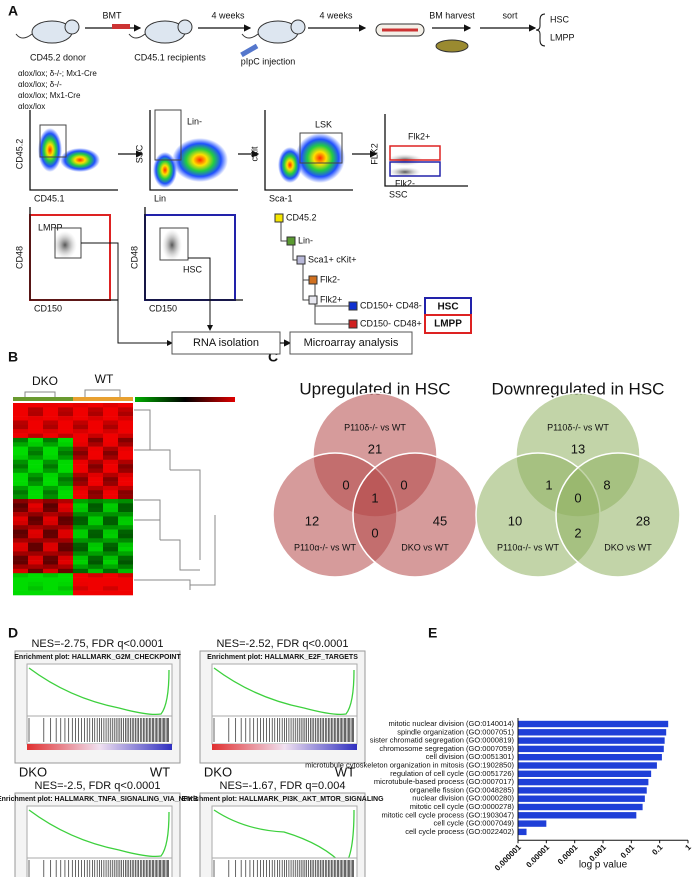  I want to click on x-tick-label: 0.01, so click(628, 851).